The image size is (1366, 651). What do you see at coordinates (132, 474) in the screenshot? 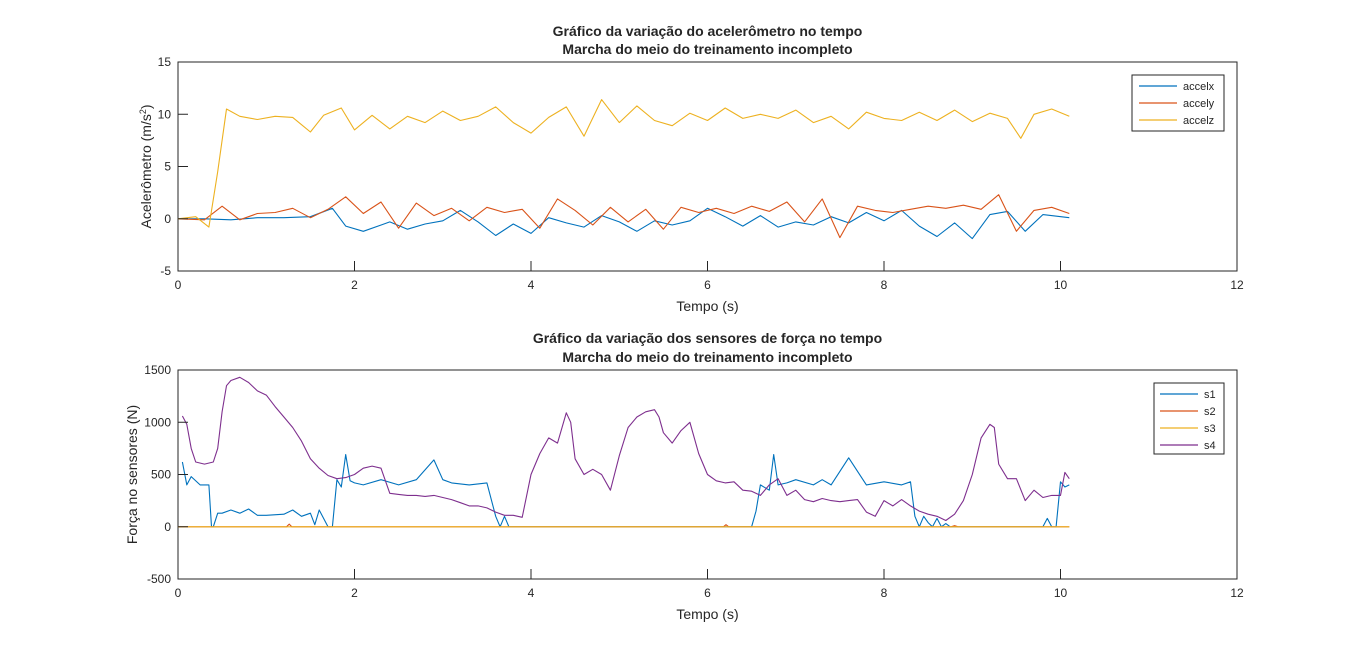
I see `y-axis-label: Força no sensores (N)` at bounding box center [132, 474].